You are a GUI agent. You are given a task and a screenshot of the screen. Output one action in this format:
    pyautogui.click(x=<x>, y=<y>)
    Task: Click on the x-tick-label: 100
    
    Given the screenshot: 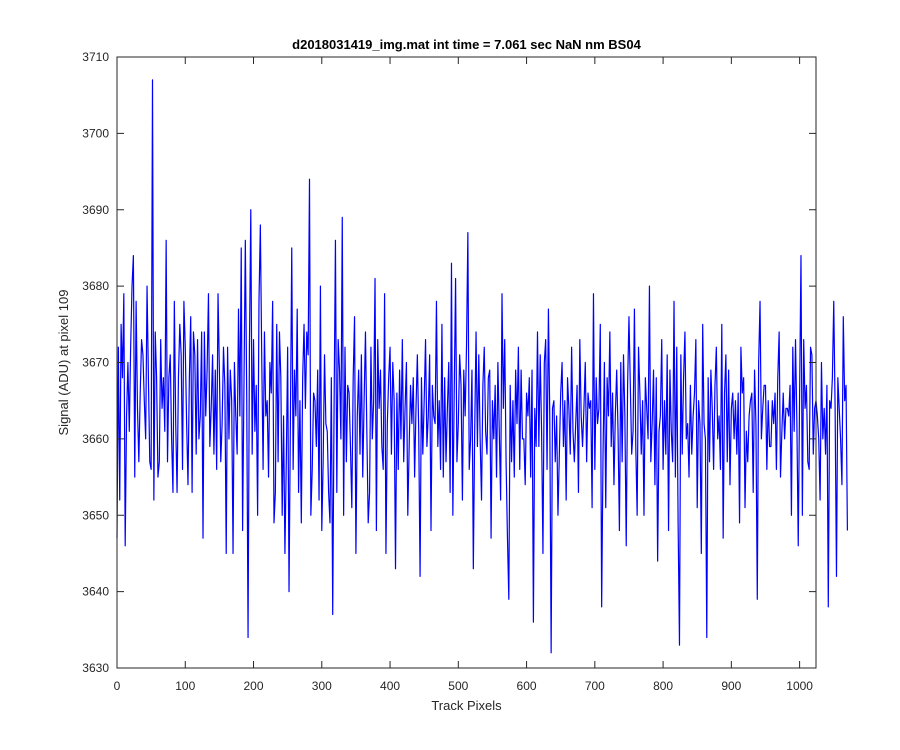 What is the action you would take?
    pyautogui.click(x=185, y=686)
    